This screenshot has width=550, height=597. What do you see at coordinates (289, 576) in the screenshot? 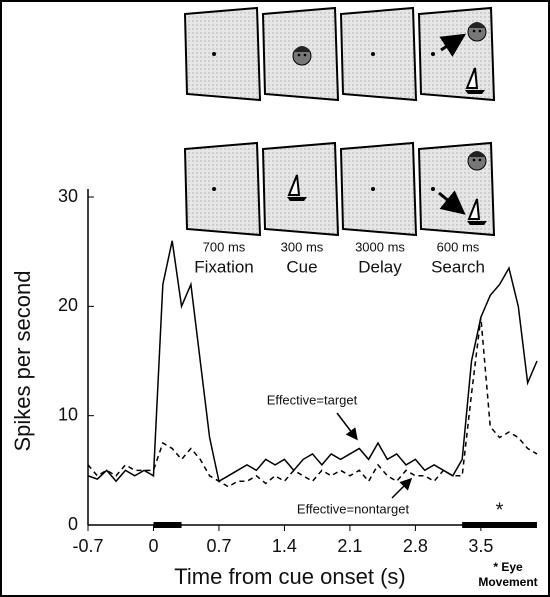
I see `x-axis-title: Time from cue onset (s)` at bounding box center [289, 576].